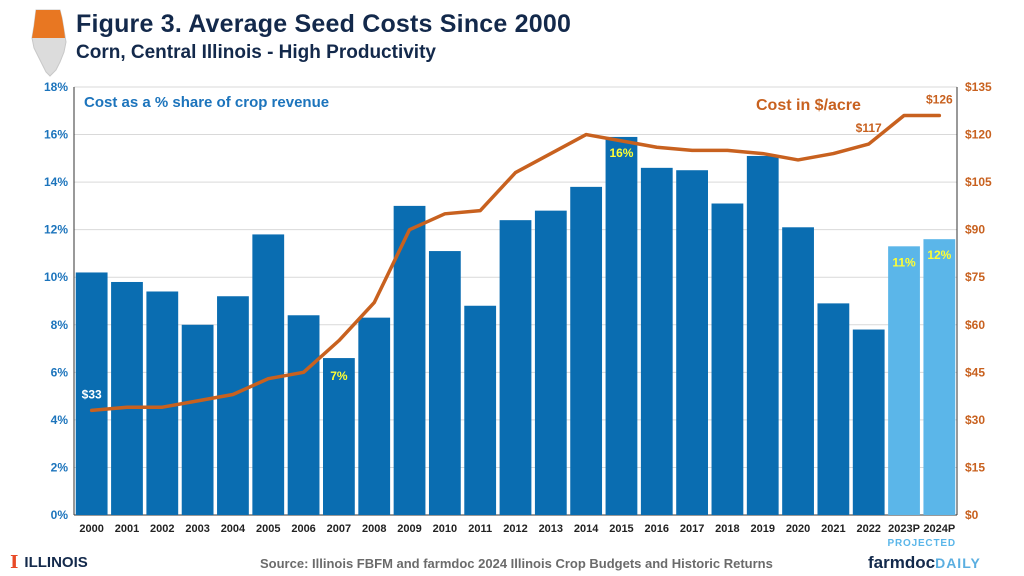 The height and width of the screenshot is (576, 1024). Describe the element at coordinates (409, 529) in the screenshot. I see `x-axis-tick-label: 2009` at that location.